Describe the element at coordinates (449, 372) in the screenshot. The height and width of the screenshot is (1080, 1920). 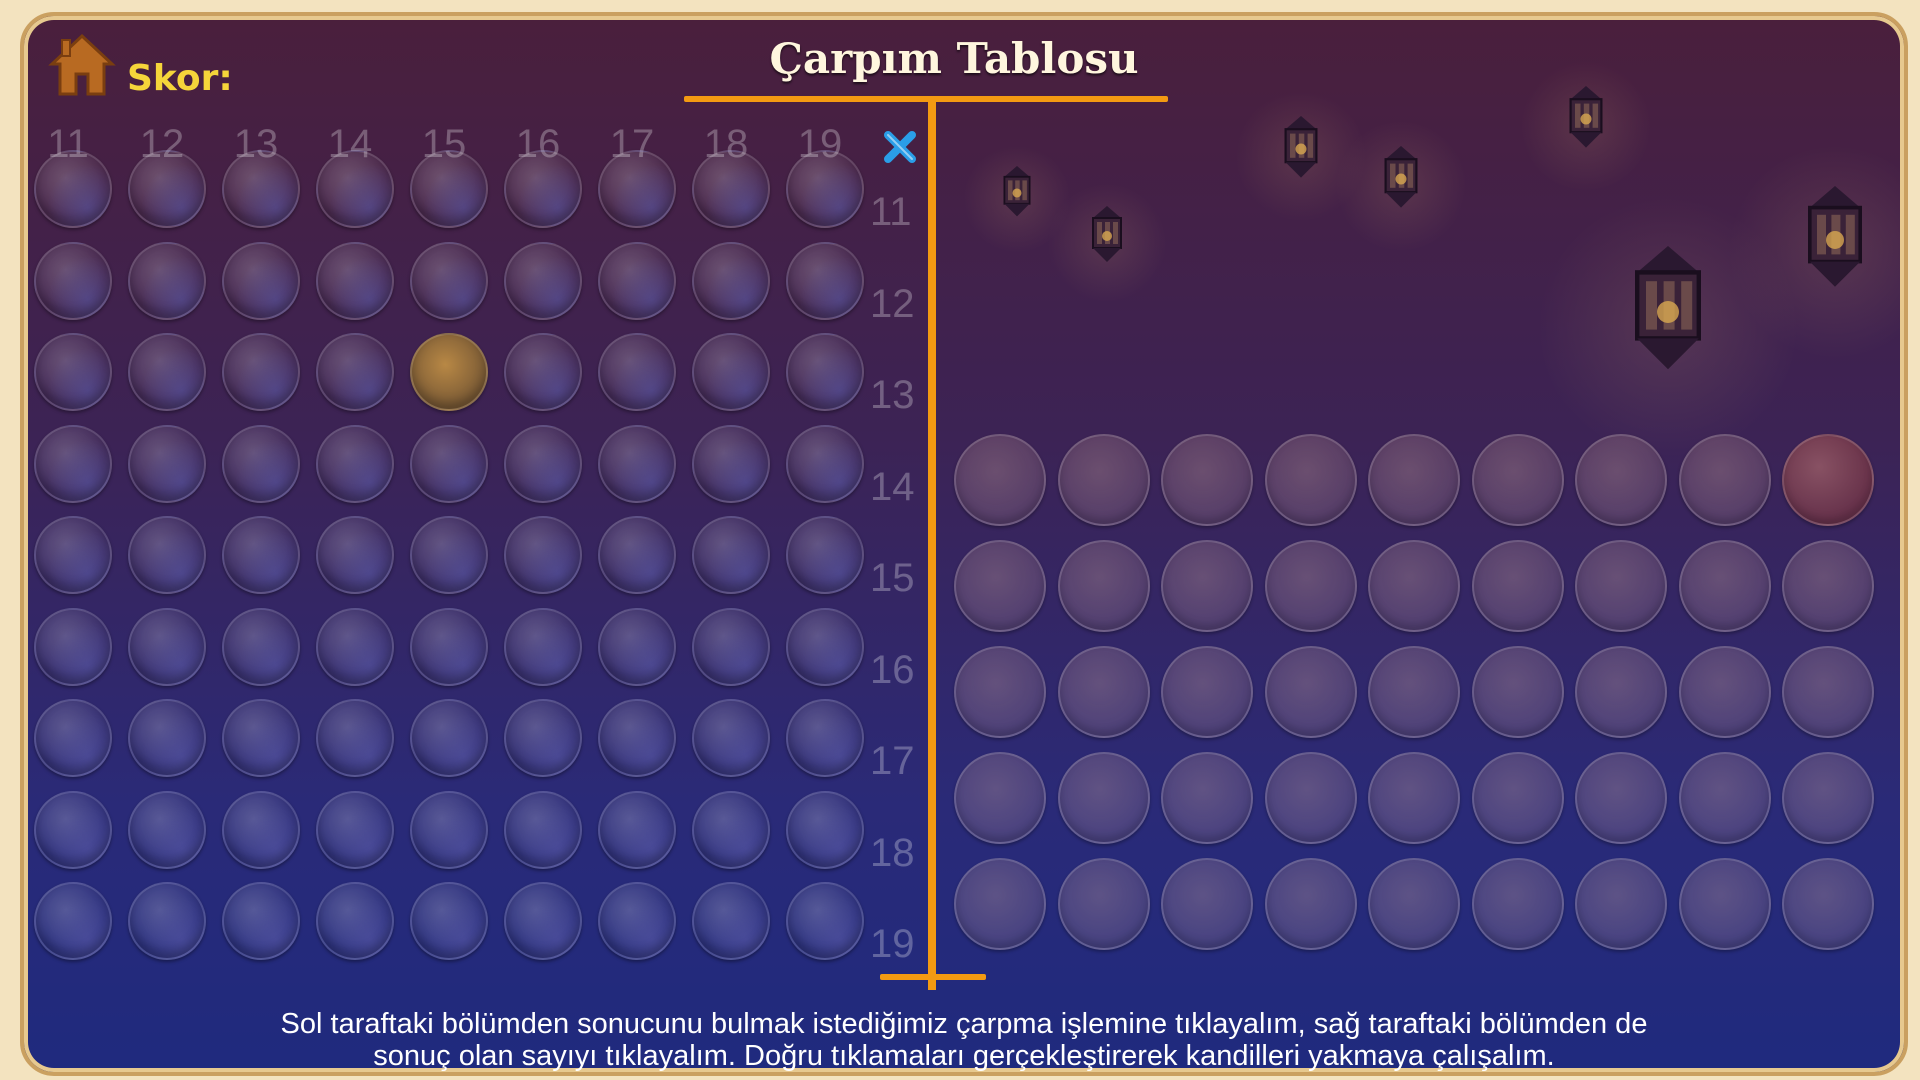
I see `question-cell-selected` at that location.